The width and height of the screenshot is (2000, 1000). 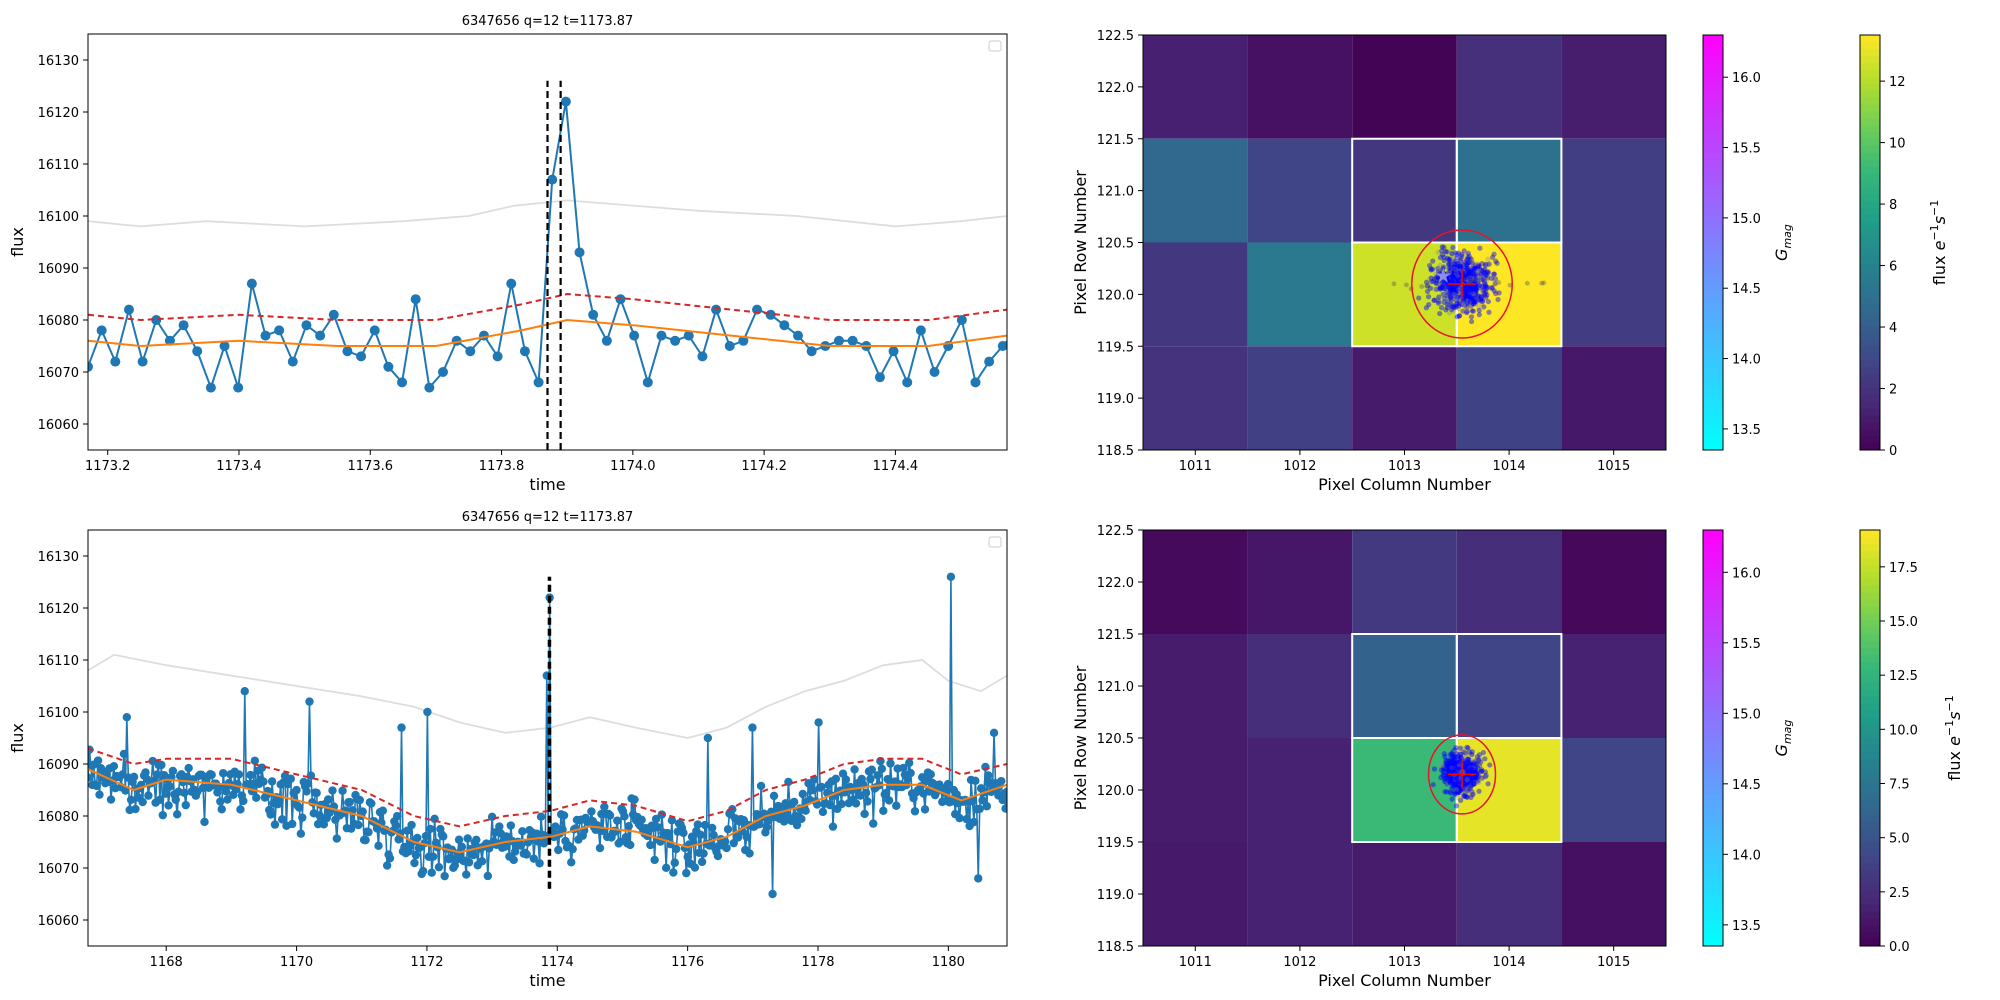 What do you see at coordinates (1443, 276) in the screenshot?
I see `gaia-star-icon: ★` at bounding box center [1443, 276].